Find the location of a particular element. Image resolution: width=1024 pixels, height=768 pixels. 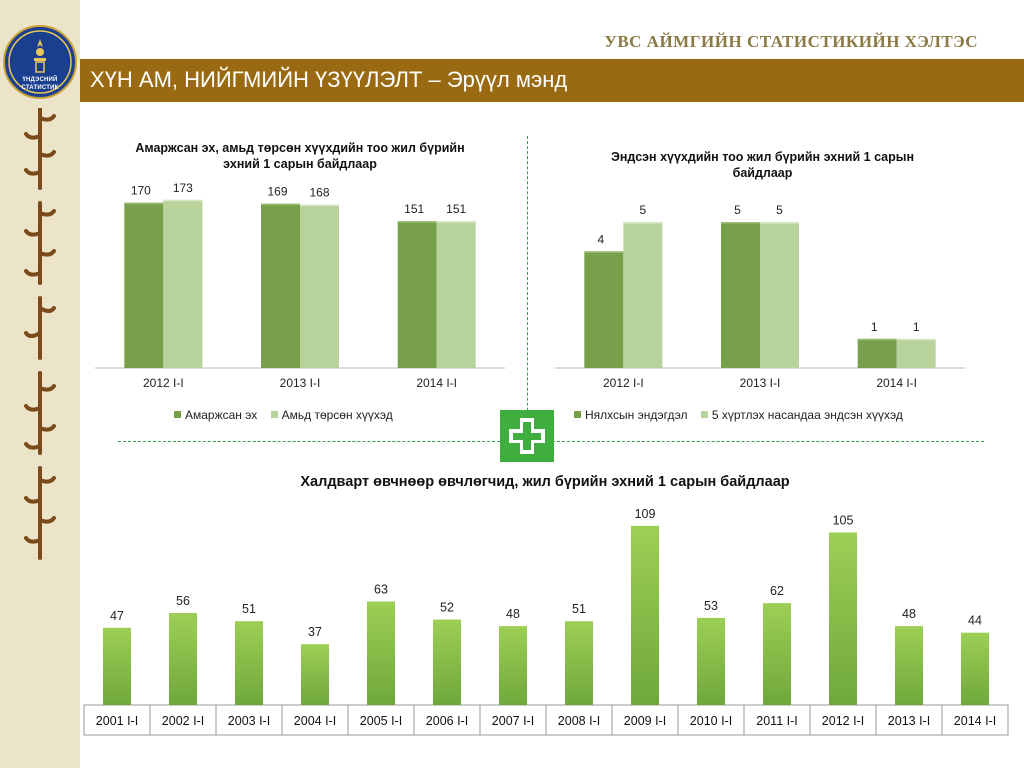

chart3-data-label: 52 is located at coordinates (447, 608).